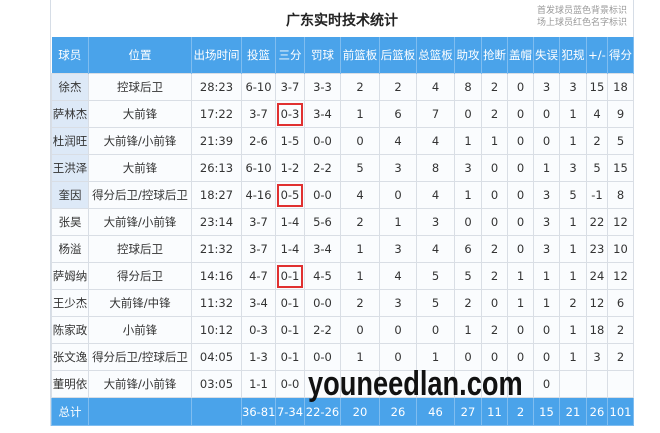 The height and width of the screenshot is (433, 660). I want to click on stat-cell: 28:23, so click(216, 87).